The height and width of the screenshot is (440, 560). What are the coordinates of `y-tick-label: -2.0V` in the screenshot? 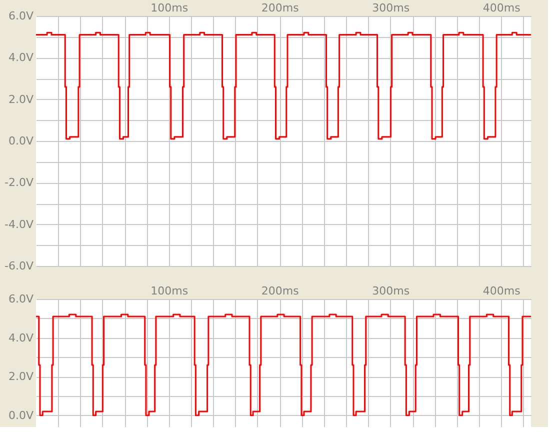 It's located at (19, 183).